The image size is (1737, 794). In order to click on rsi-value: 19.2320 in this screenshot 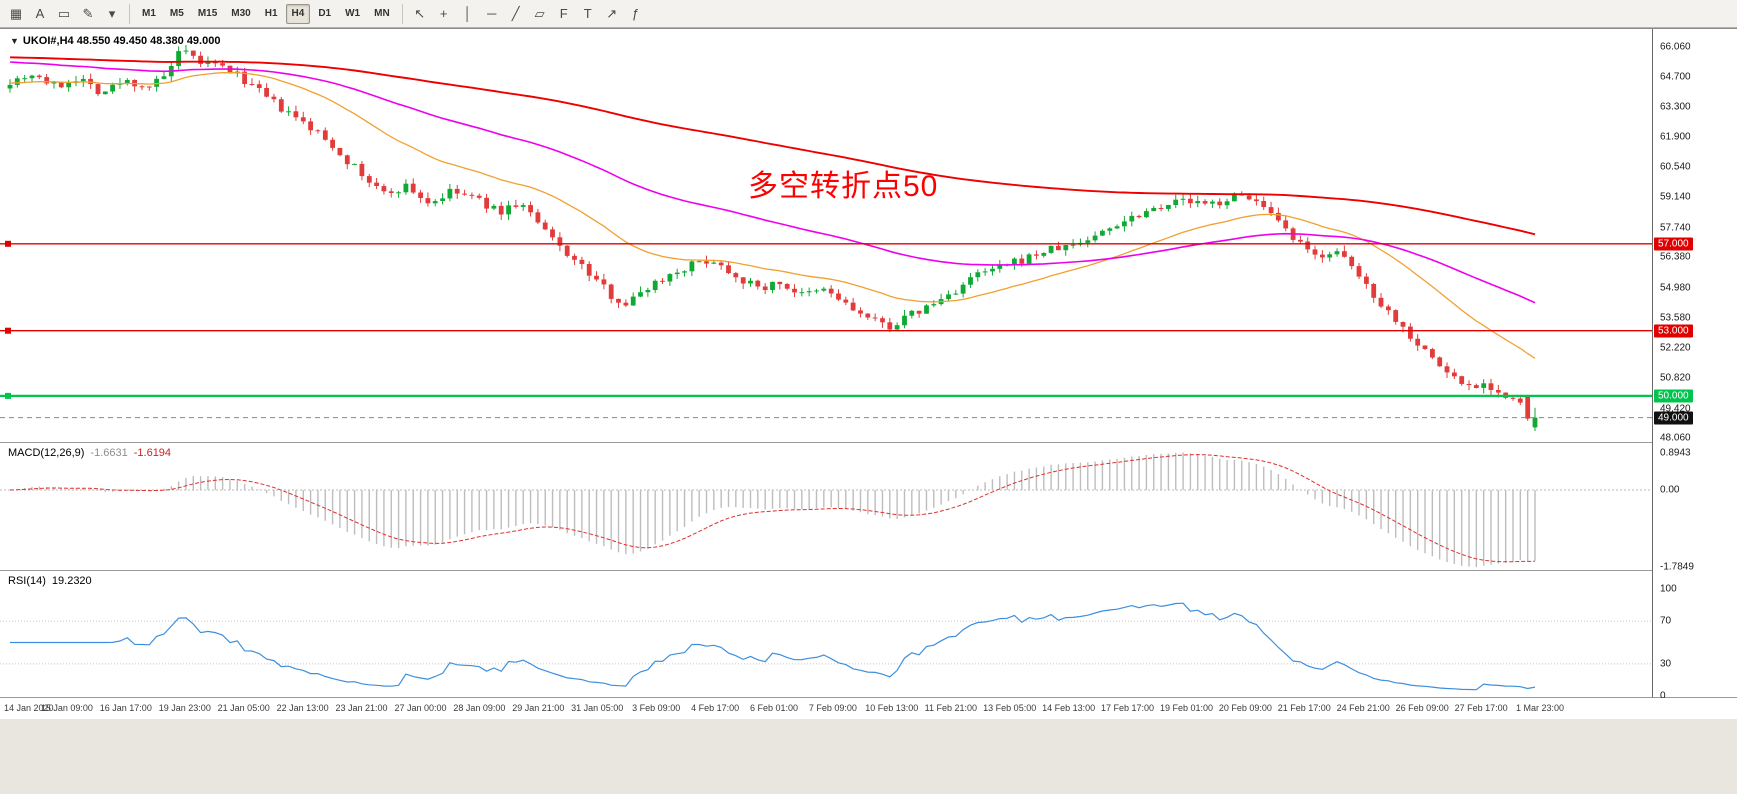, I will do `click(71, 581)`.